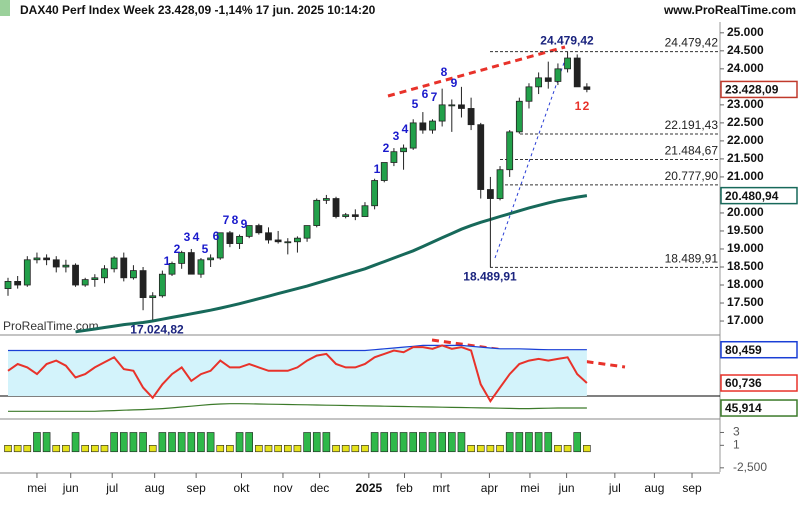 Image resolution: width=800 pixels, height=505 pixels. I want to click on level-label: 24.479,42, so click(692, 43).